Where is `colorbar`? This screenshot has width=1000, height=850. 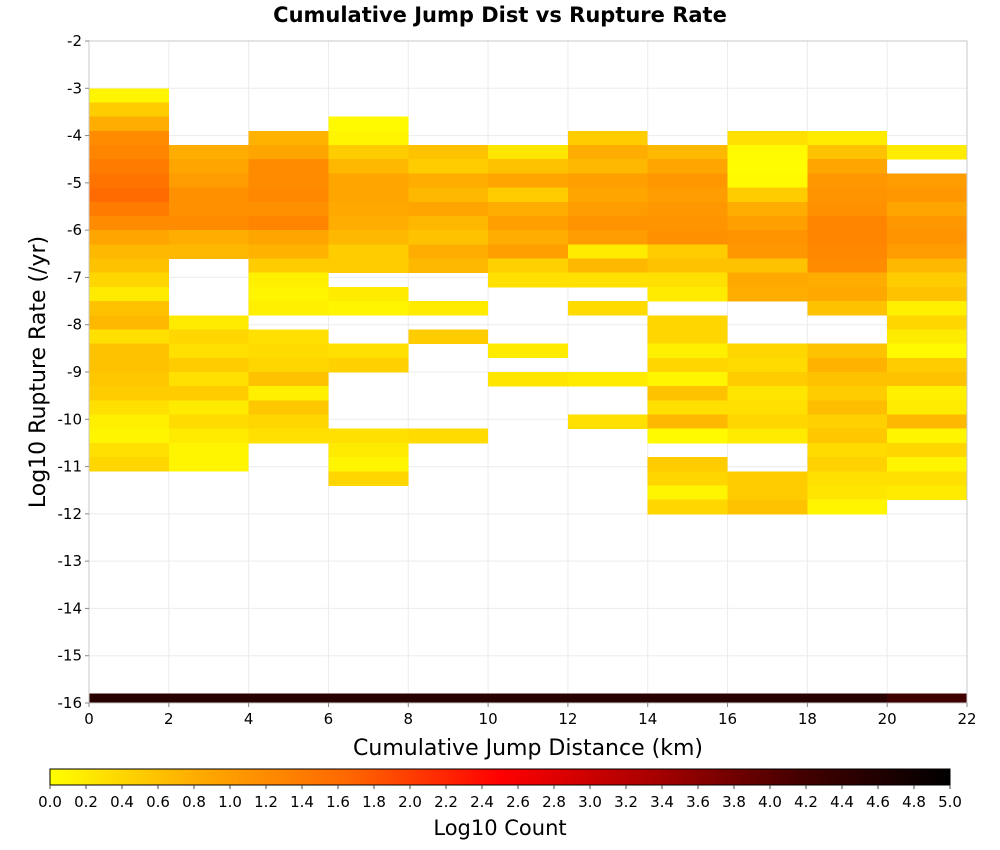
colorbar is located at coordinates (500, 777).